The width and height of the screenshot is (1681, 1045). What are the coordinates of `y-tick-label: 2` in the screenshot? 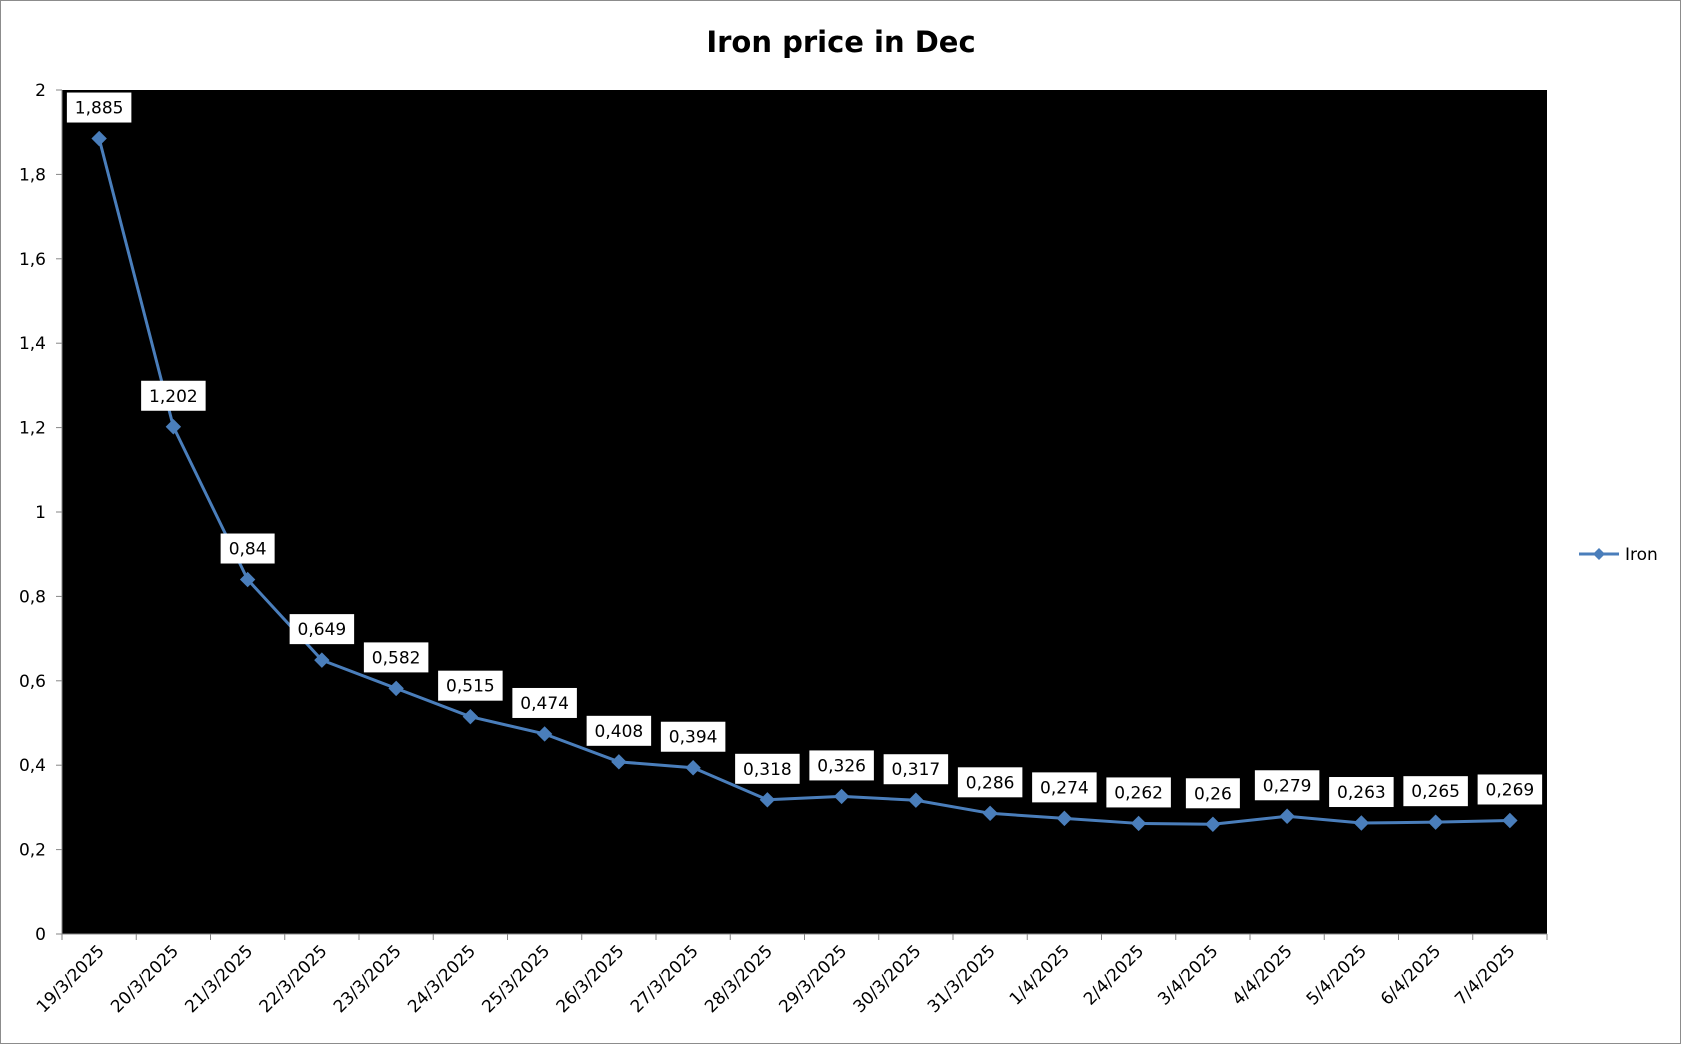 It's located at (40, 91).